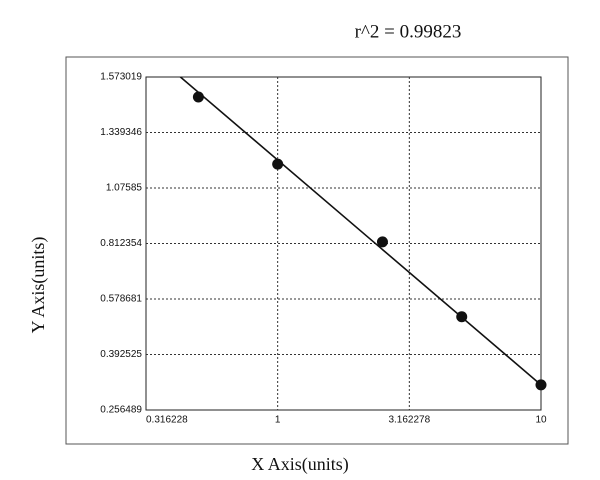  I want to click on y-axis-label: Y Axis(units), so click(38, 285).